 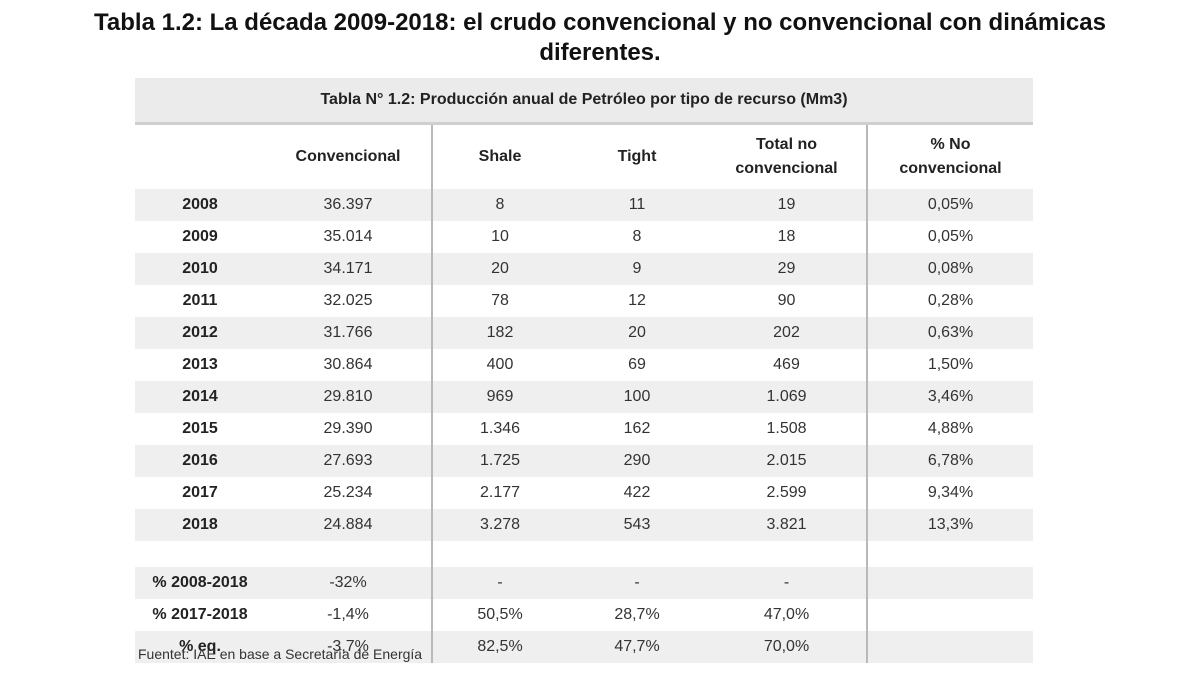 I want to click on cell-tight: 69, so click(x=637, y=364).